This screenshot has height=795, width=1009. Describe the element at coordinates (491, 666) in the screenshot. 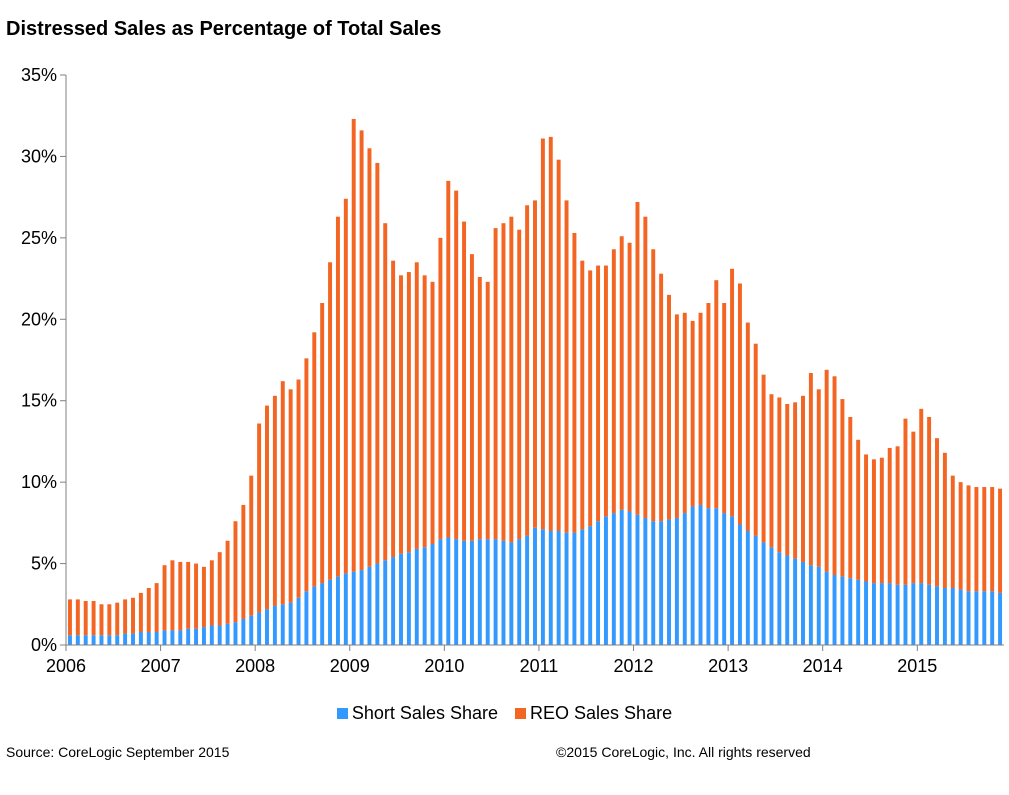

I see `x-tick-labels: 2006 2007 2008 2009 2010 2011 2012 2013 2014 2015` at that location.